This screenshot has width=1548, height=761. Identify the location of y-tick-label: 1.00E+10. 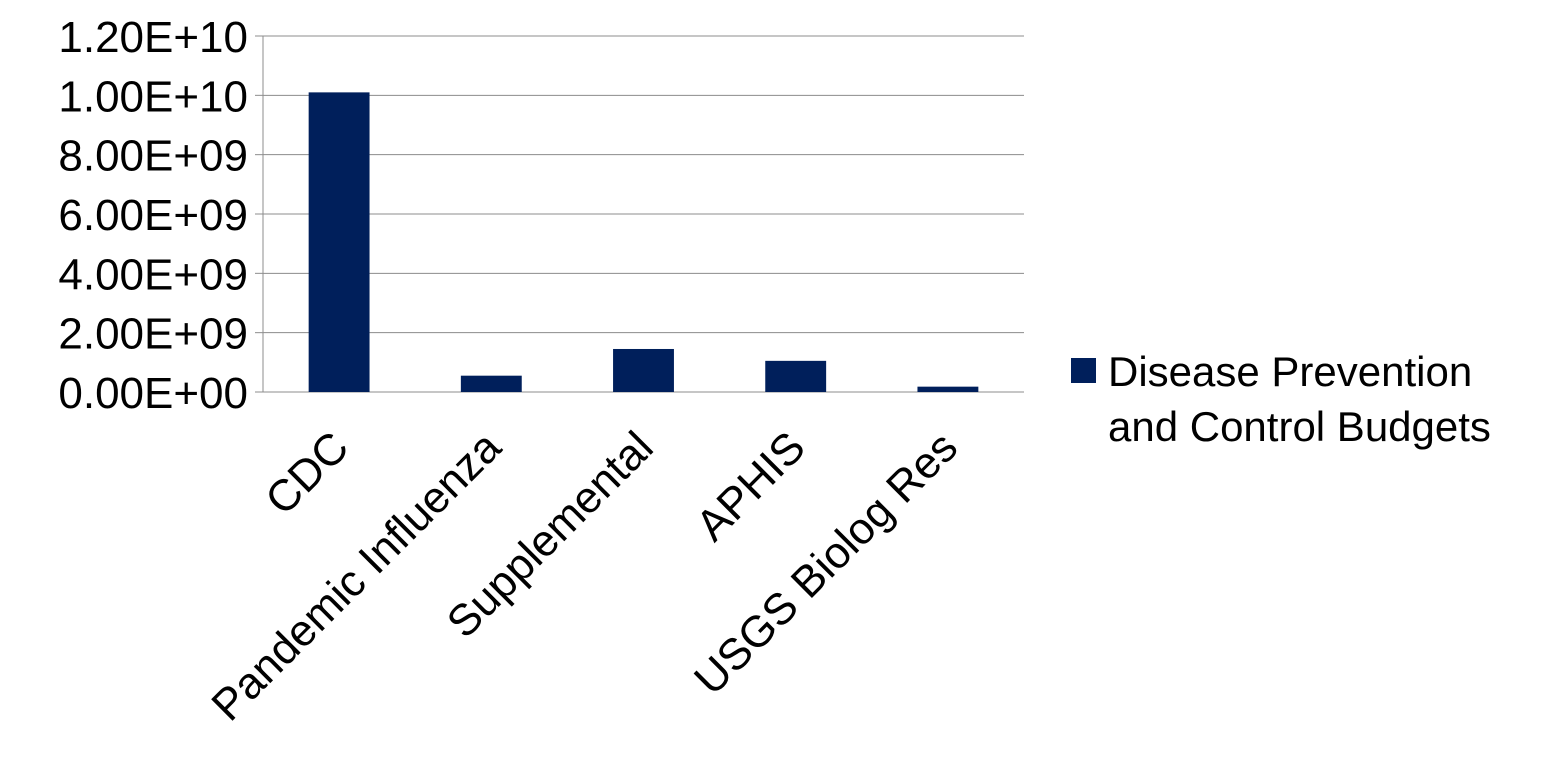
(153, 96).